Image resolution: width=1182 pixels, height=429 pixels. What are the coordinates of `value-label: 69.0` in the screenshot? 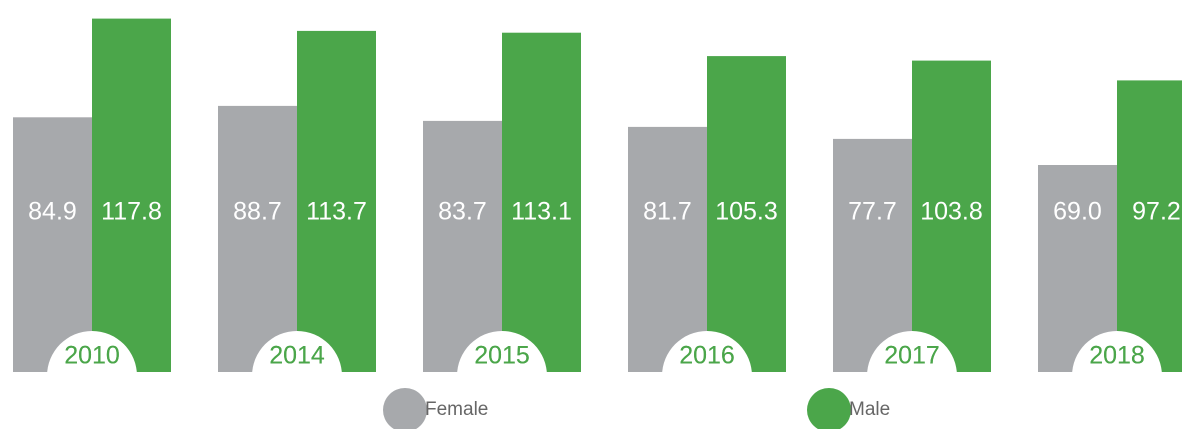 It's located at (1077, 212).